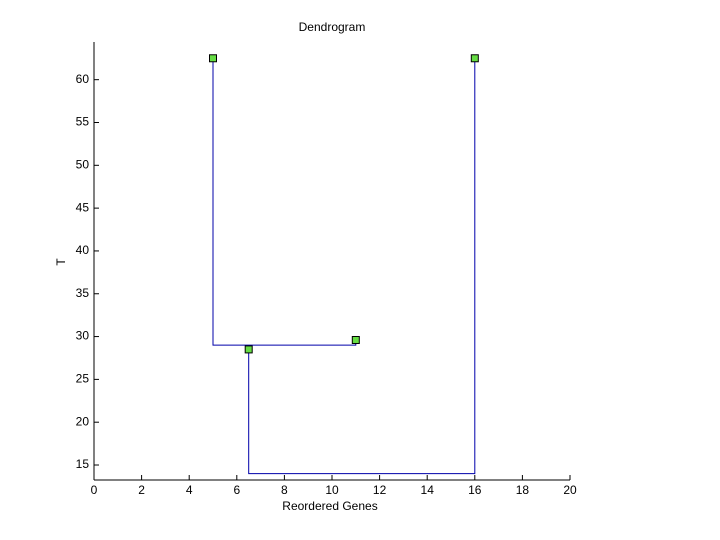 Image resolution: width=720 pixels, height=540 pixels. Describe the element at coordinates (83, 464) in the screenshot. I see `y-tick-label: 15` at that location.